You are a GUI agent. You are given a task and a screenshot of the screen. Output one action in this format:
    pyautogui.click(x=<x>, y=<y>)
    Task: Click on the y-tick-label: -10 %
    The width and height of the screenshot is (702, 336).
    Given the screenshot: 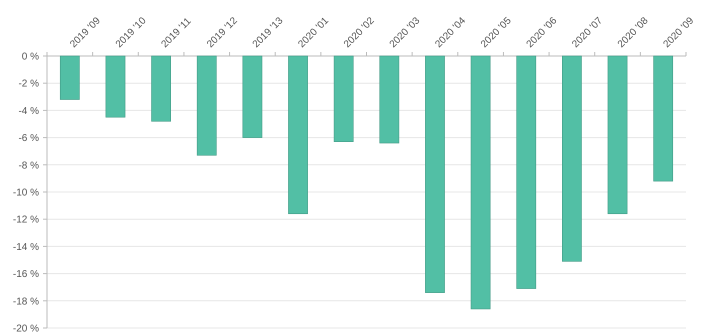 What is the action you would take?
    pyautogui.click(x=26, y=193)
    